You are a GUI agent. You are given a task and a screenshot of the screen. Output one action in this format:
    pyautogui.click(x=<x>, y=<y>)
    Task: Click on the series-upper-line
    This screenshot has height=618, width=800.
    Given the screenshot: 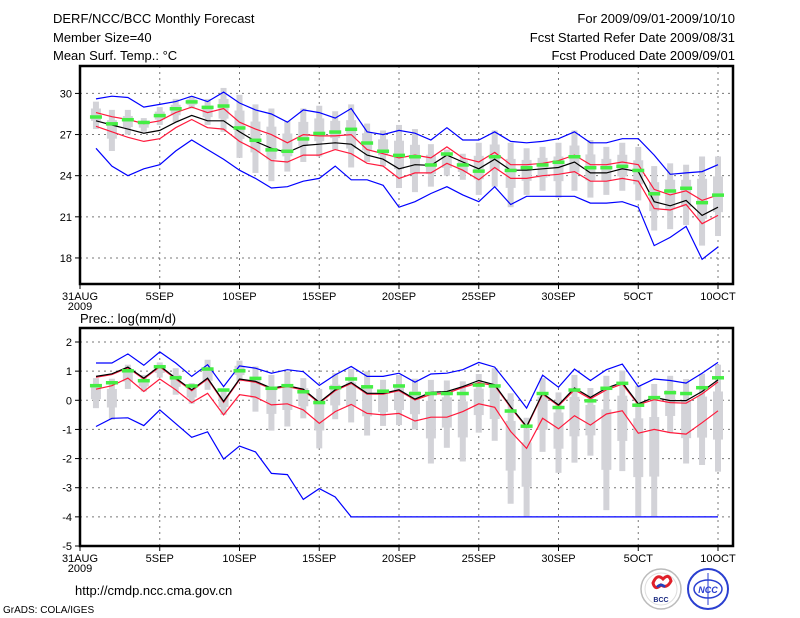 What is the action you would take?
    pyautogui.click(x=407, y=397)
    